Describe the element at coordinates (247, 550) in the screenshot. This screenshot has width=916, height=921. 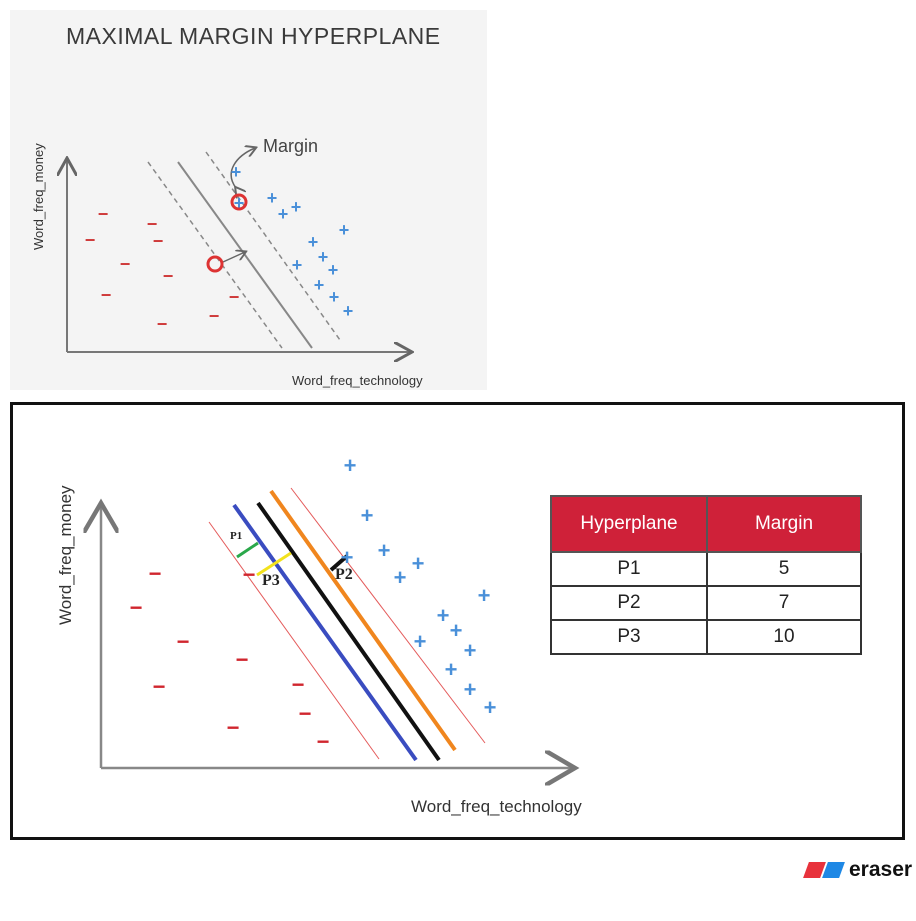
I see `bottom-p1-margin-indicator` at that location.